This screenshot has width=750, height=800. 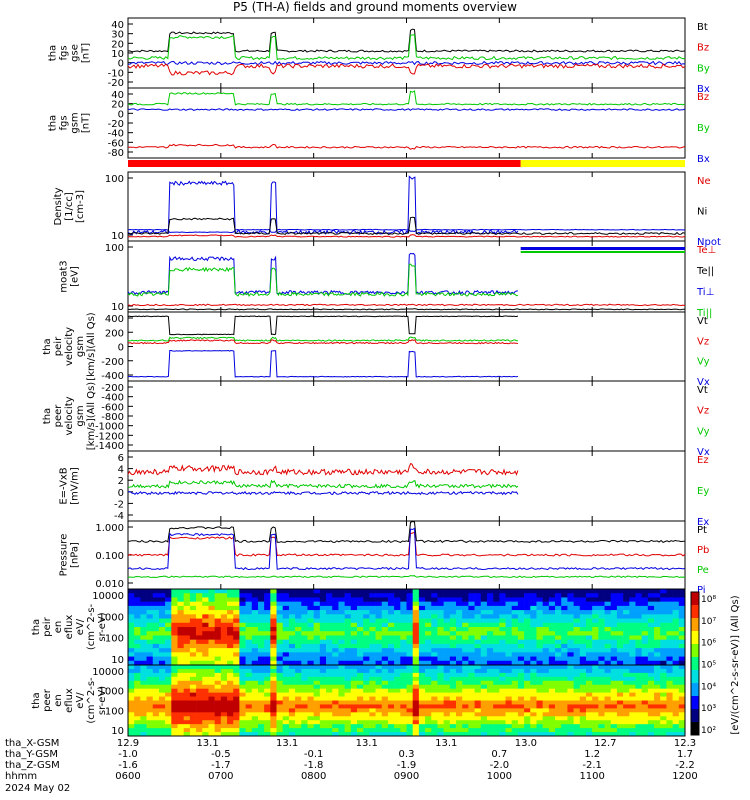 I want to click on series-Vy, so click(x=322, y=339).